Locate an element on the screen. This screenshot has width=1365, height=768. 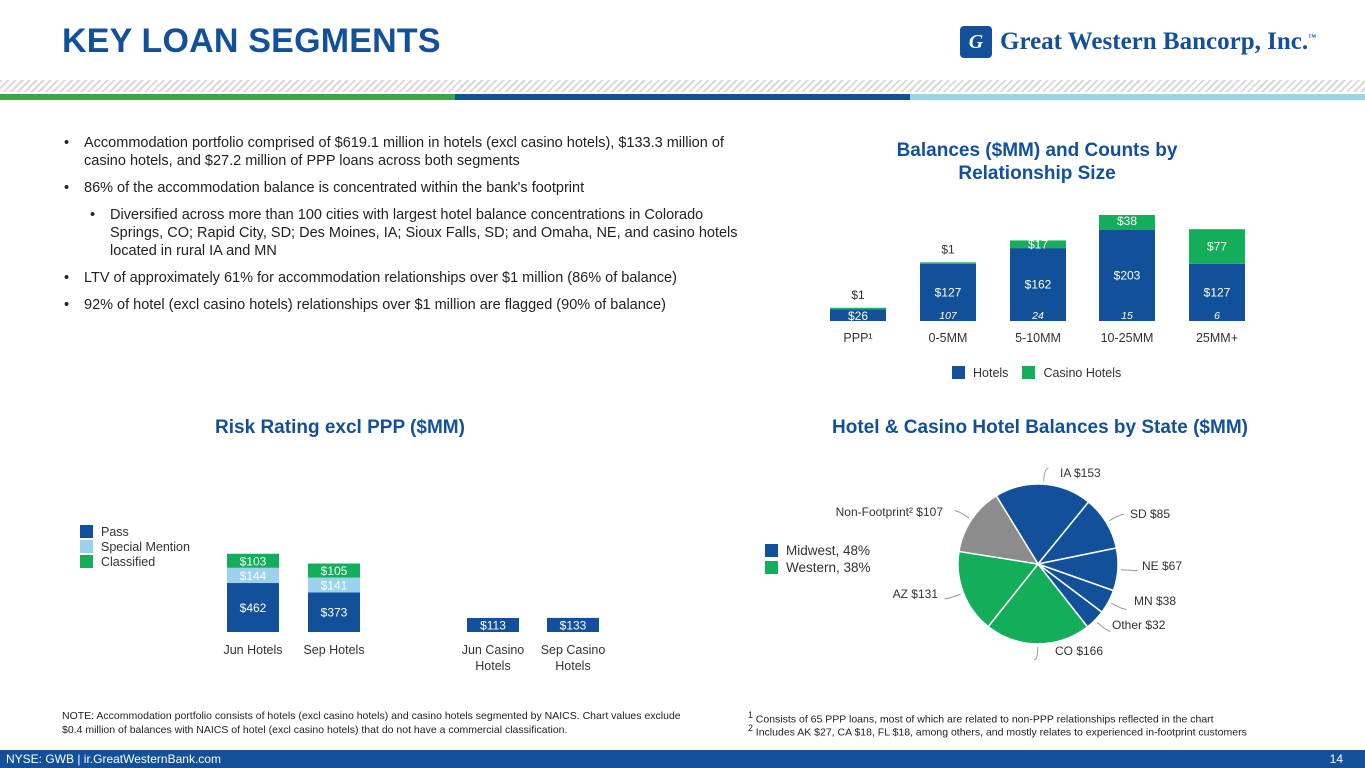
data-label-pass: $373 is located at coordinates (334, 613).